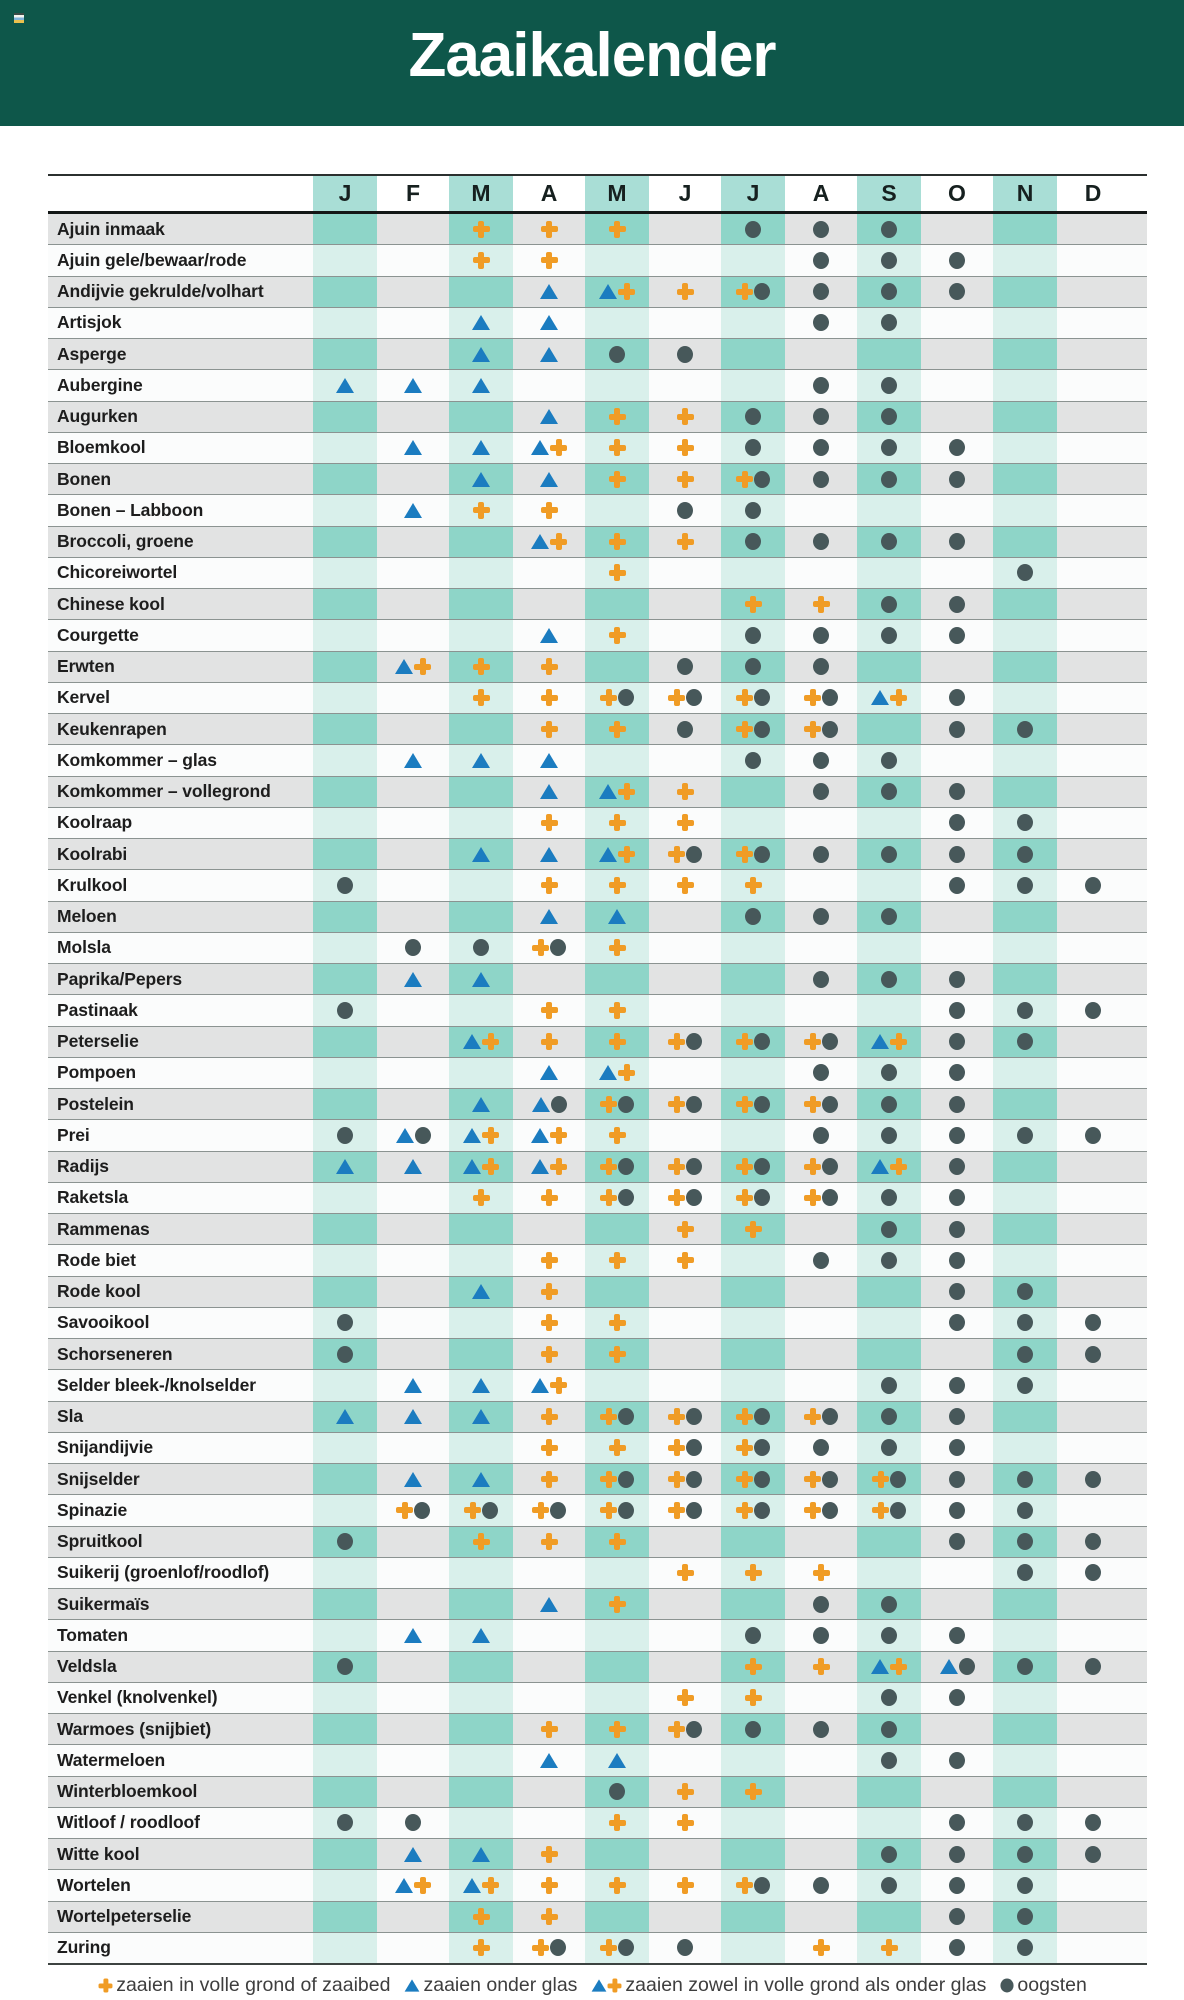 Image resolution: width=1184 pixels, height=2000 pixels. What do you see at coordinates (821, 193) in the screenshot?
I see `month-label: A` at bounding box center [821, 193].